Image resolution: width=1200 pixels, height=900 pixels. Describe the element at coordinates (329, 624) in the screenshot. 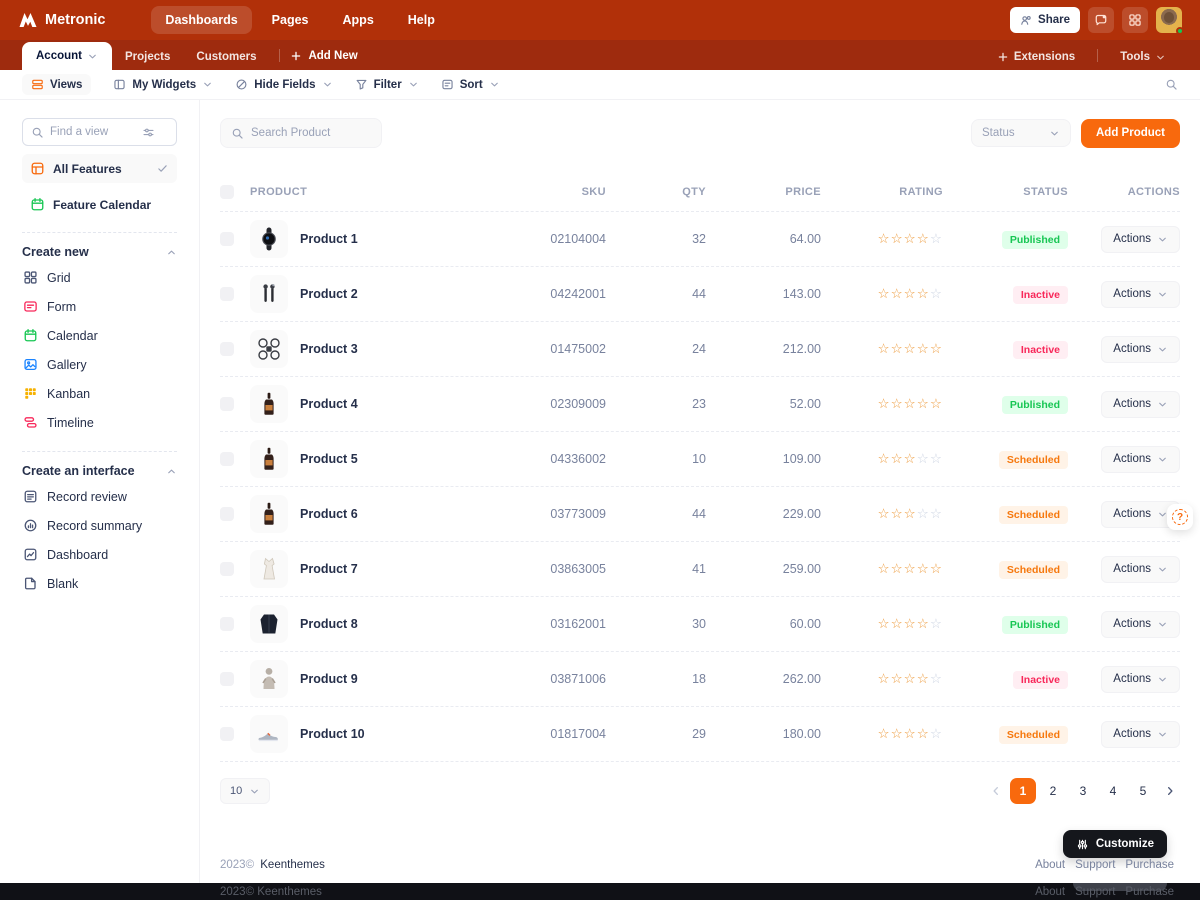

I see `product-name-link: Product 8` at that location.